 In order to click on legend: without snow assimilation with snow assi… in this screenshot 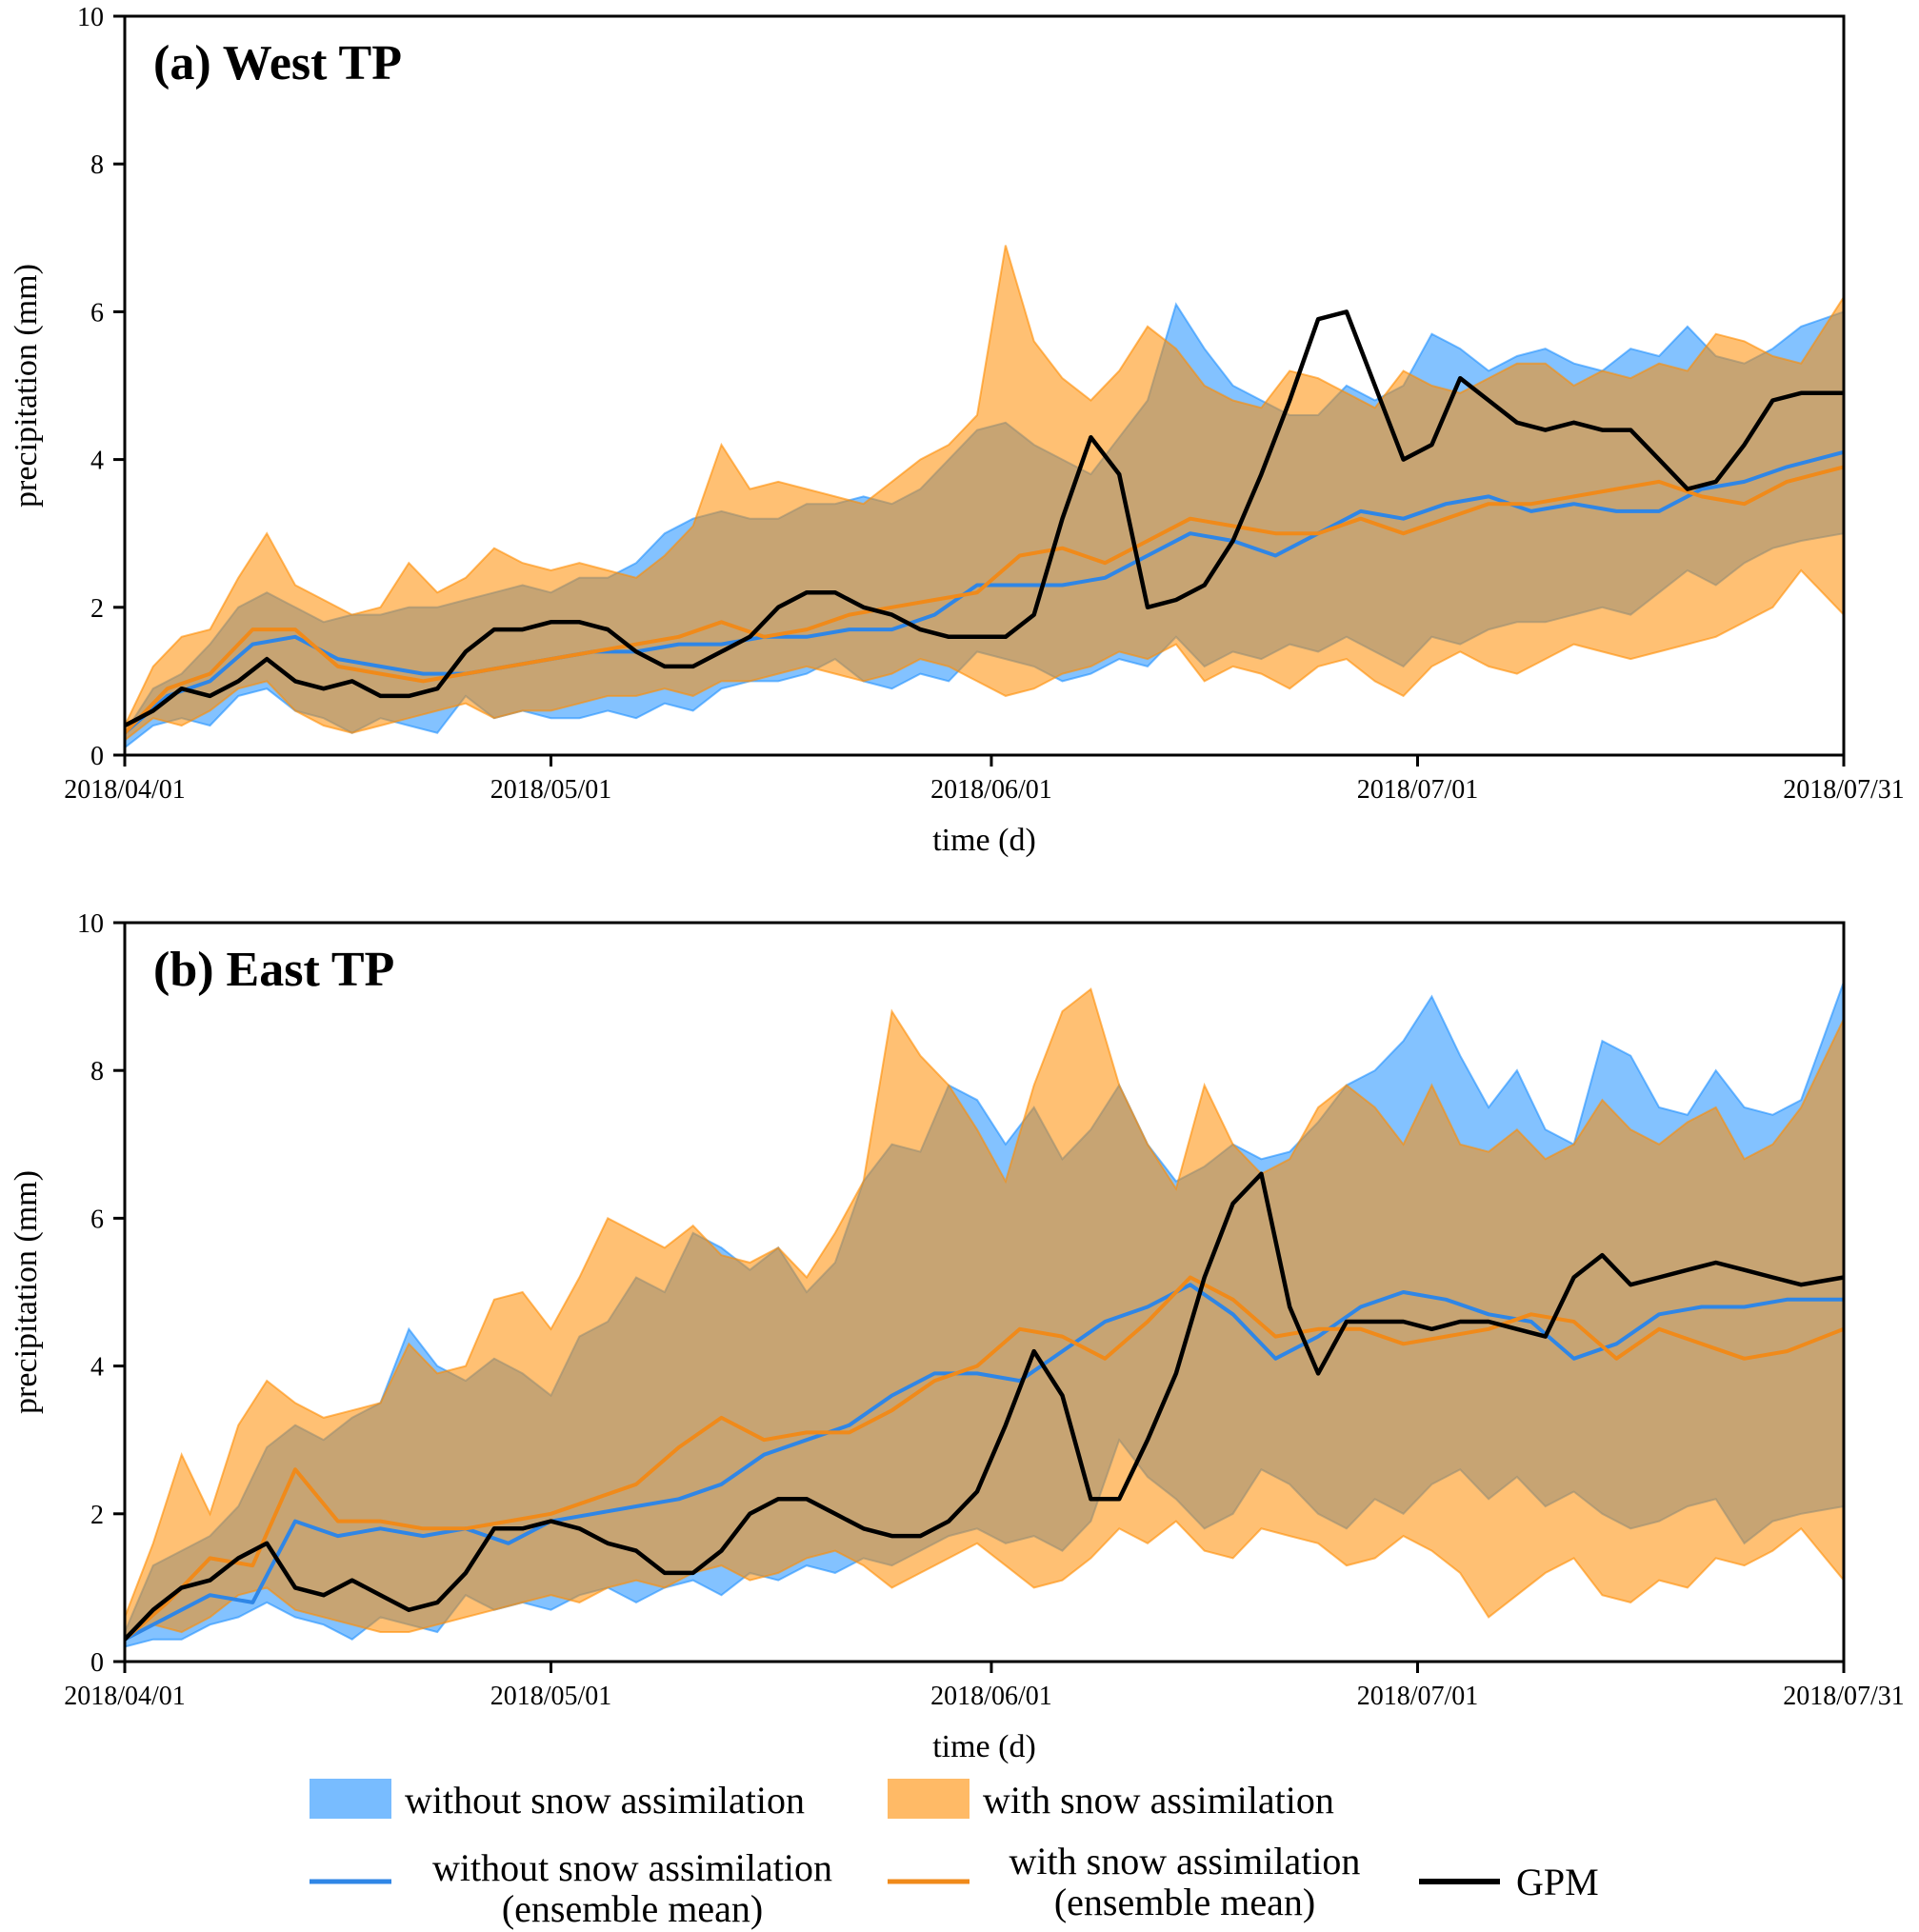, I will do `click(954, 1854)`.